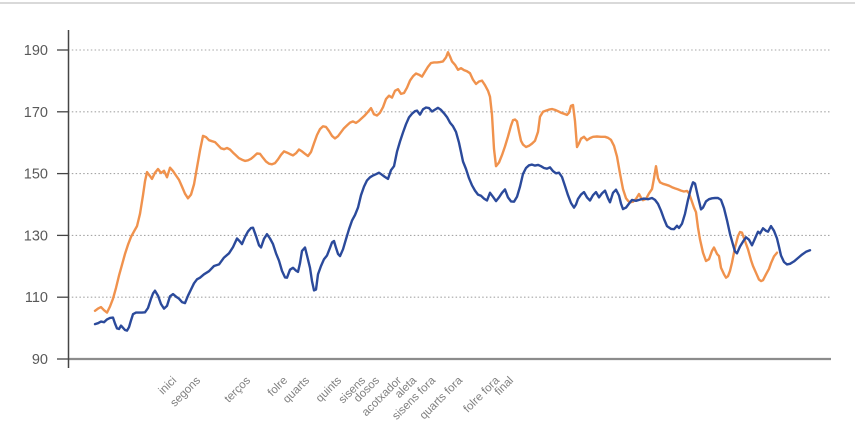 This screenshot has width=855, height=445. Describe the element at coordinates (482, 394) in the screenshot. I see `x-axis-label-13: folre fora` at that location.